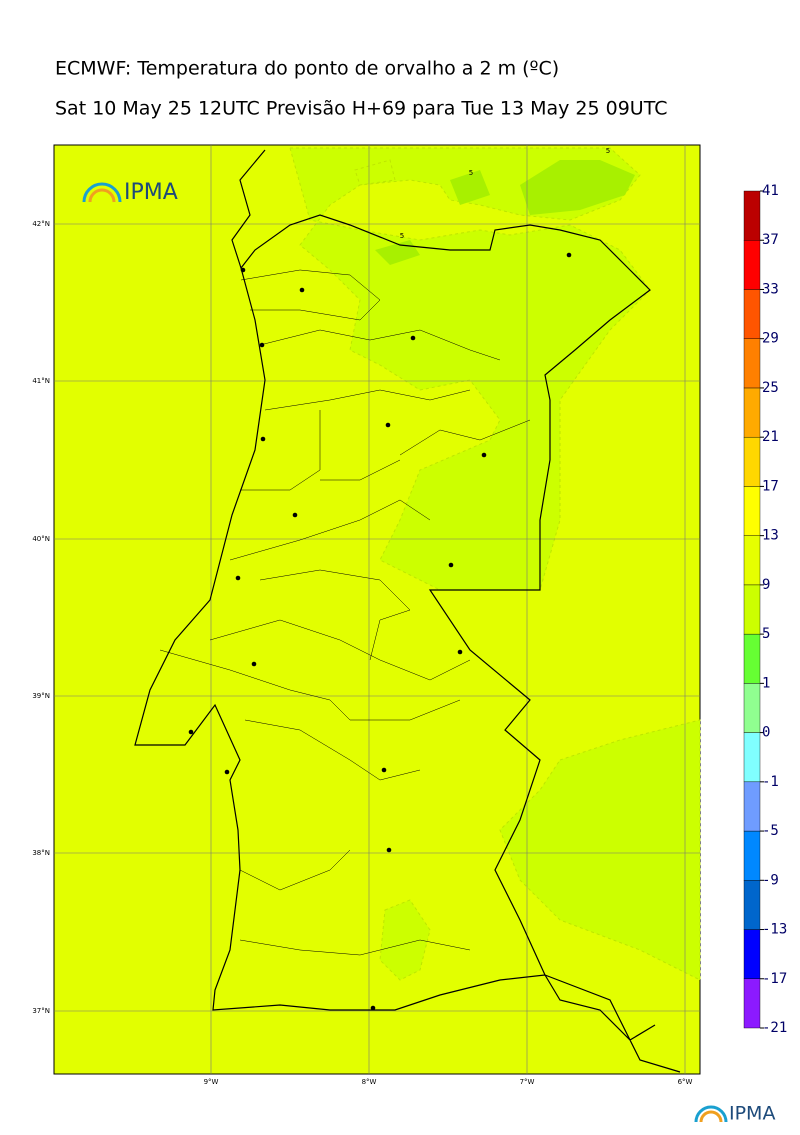 Image resolution: width=800 pixels, height=1135 pixels. I want to click on colorbar-label: 5, so click(766, 634).